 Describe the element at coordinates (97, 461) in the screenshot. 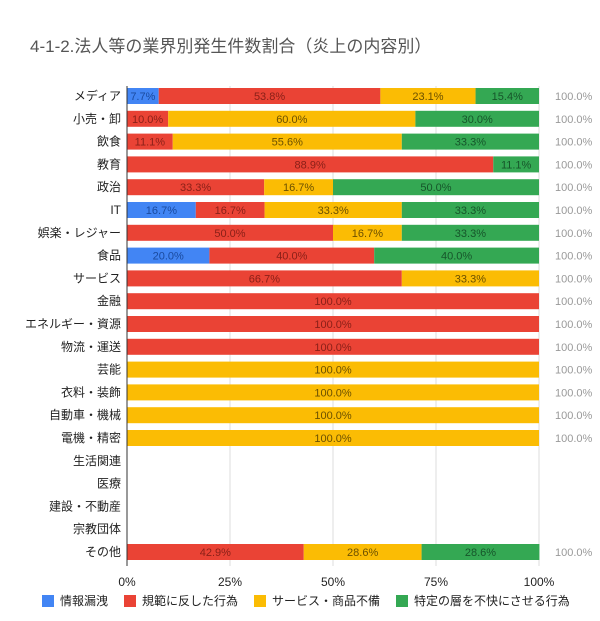

I see `category-label: 生活関連` at that location.